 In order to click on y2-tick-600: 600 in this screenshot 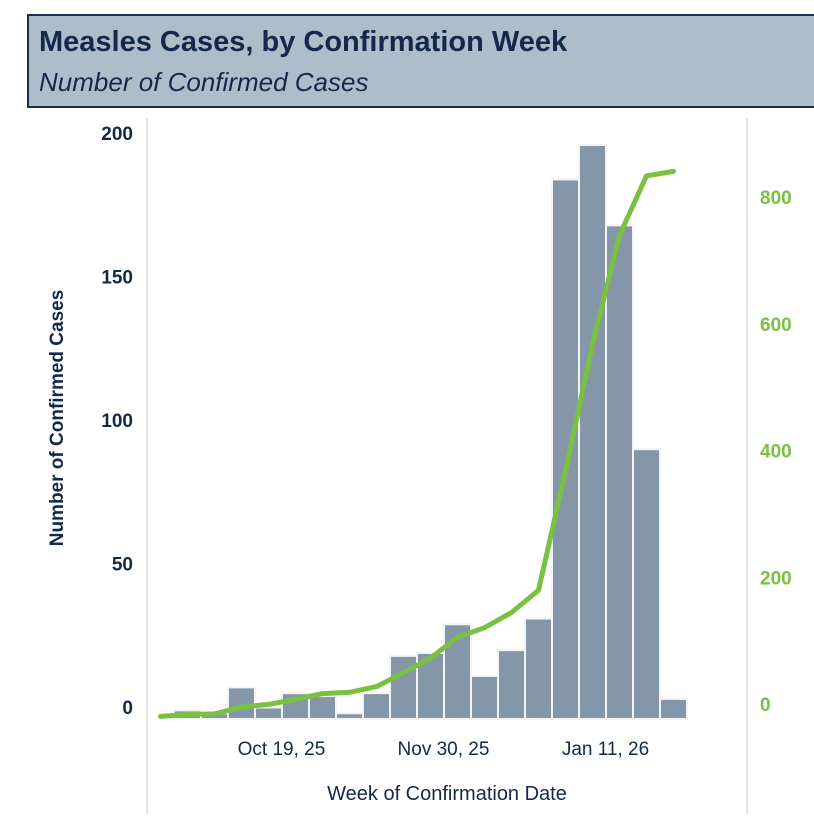, I will do `click(776, 325)`.